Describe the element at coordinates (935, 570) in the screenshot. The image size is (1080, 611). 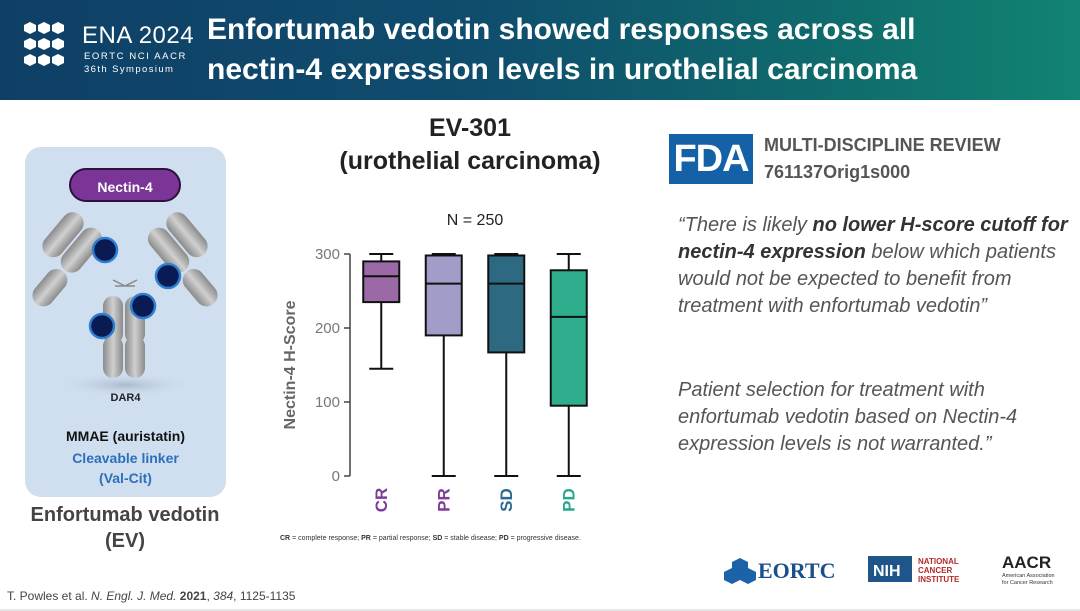
I see `nci-line2: CANCER` at that location.